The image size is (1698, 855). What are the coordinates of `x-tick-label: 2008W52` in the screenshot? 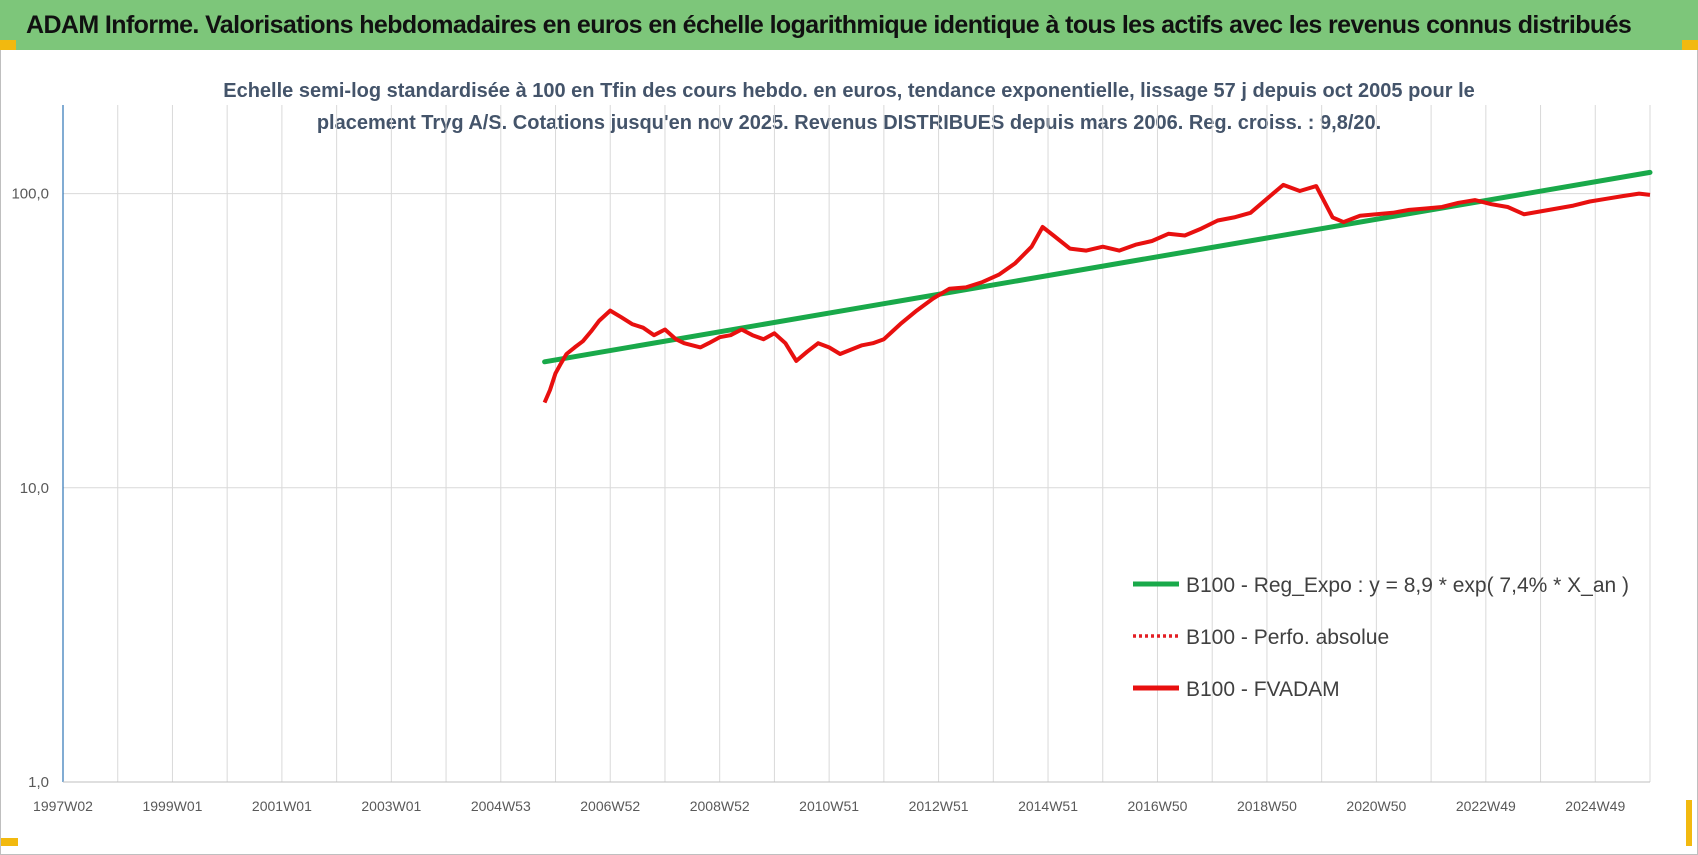 It's located at (720, 806).